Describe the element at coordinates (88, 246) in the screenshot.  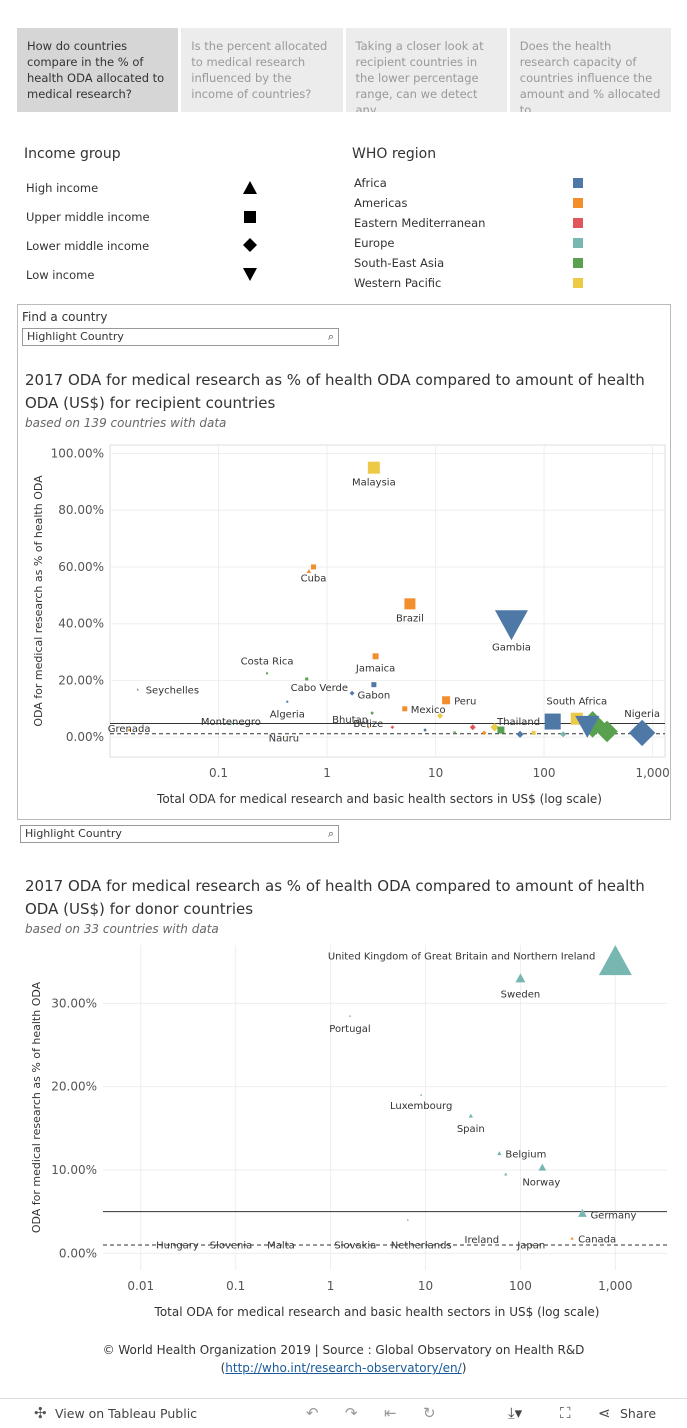
I see `legend-lower-middle-income: Lower middle income` at that location.